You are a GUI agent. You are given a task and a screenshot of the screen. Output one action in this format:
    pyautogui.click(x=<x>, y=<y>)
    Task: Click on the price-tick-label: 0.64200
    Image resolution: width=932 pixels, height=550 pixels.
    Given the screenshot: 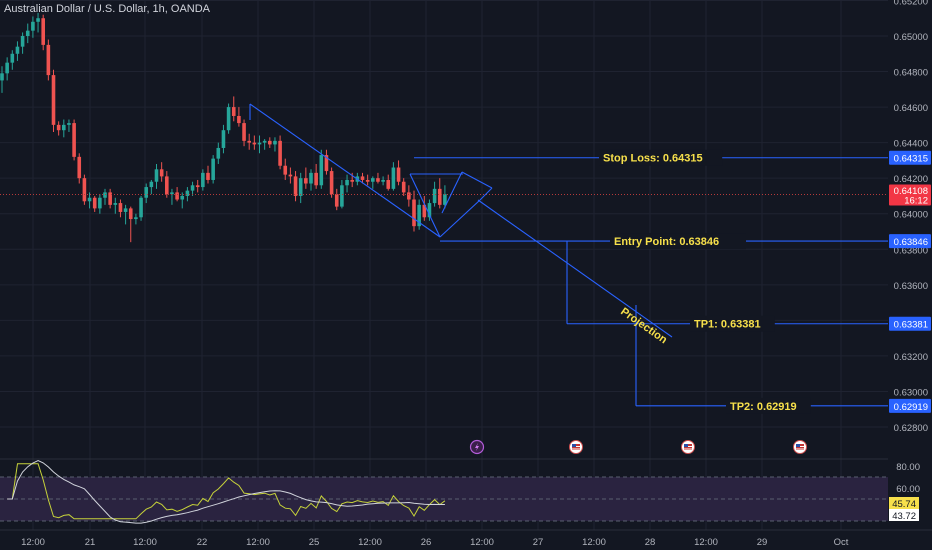 What is the action you would take?
    pyautogui.click(x=911, y=179)
    